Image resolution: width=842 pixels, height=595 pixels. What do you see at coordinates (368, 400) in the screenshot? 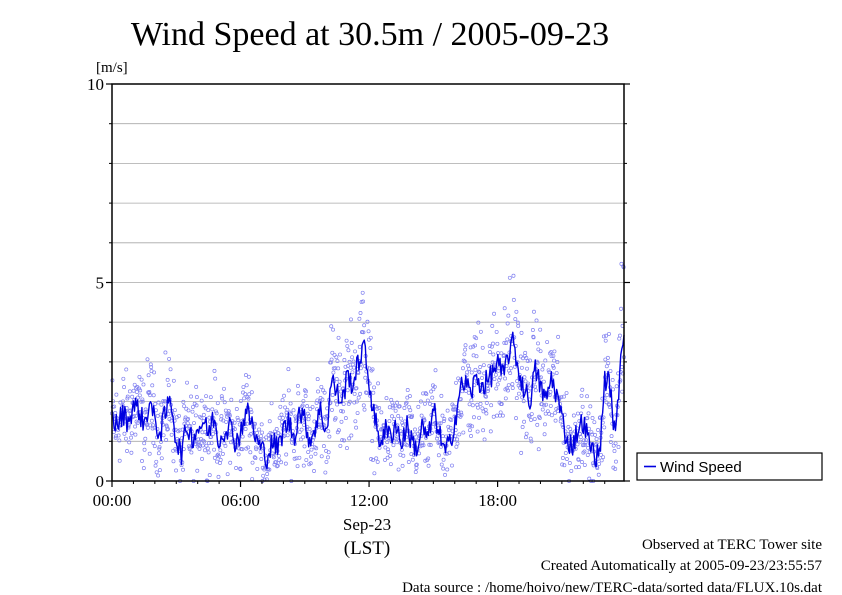
I see `series-line-group` at bounding box center [368, 400].